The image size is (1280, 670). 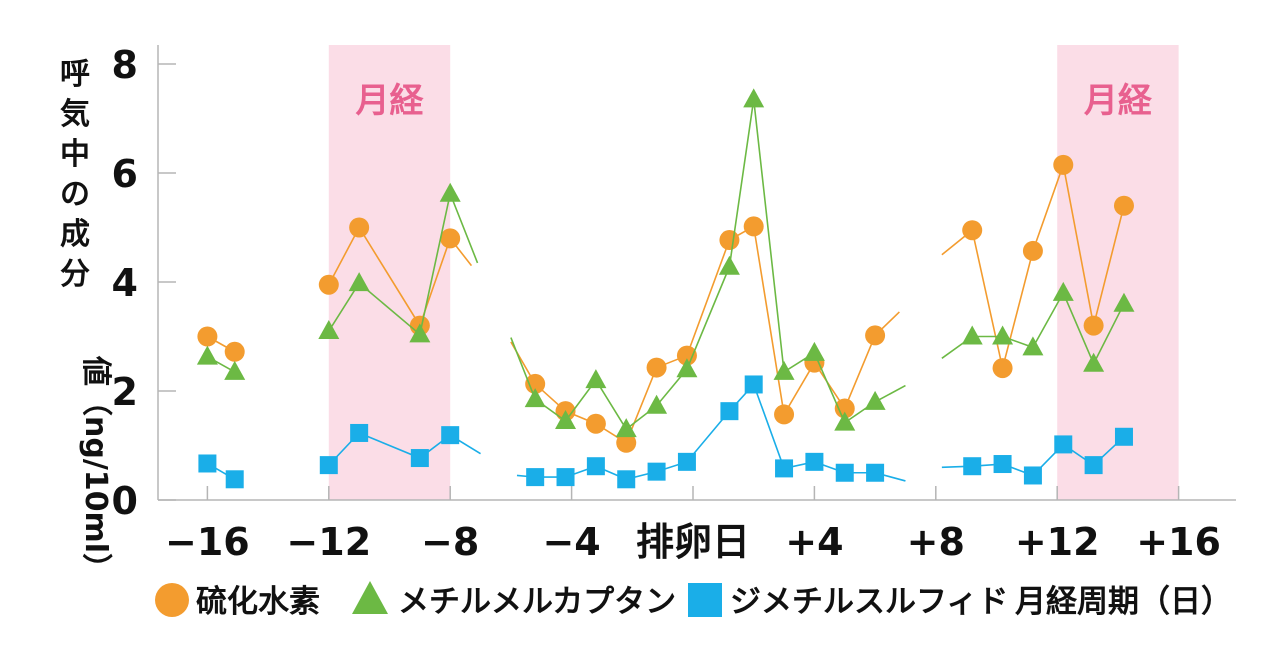 I want to click on y-axis-label-char-2: 中, so click(x=75, y=154).